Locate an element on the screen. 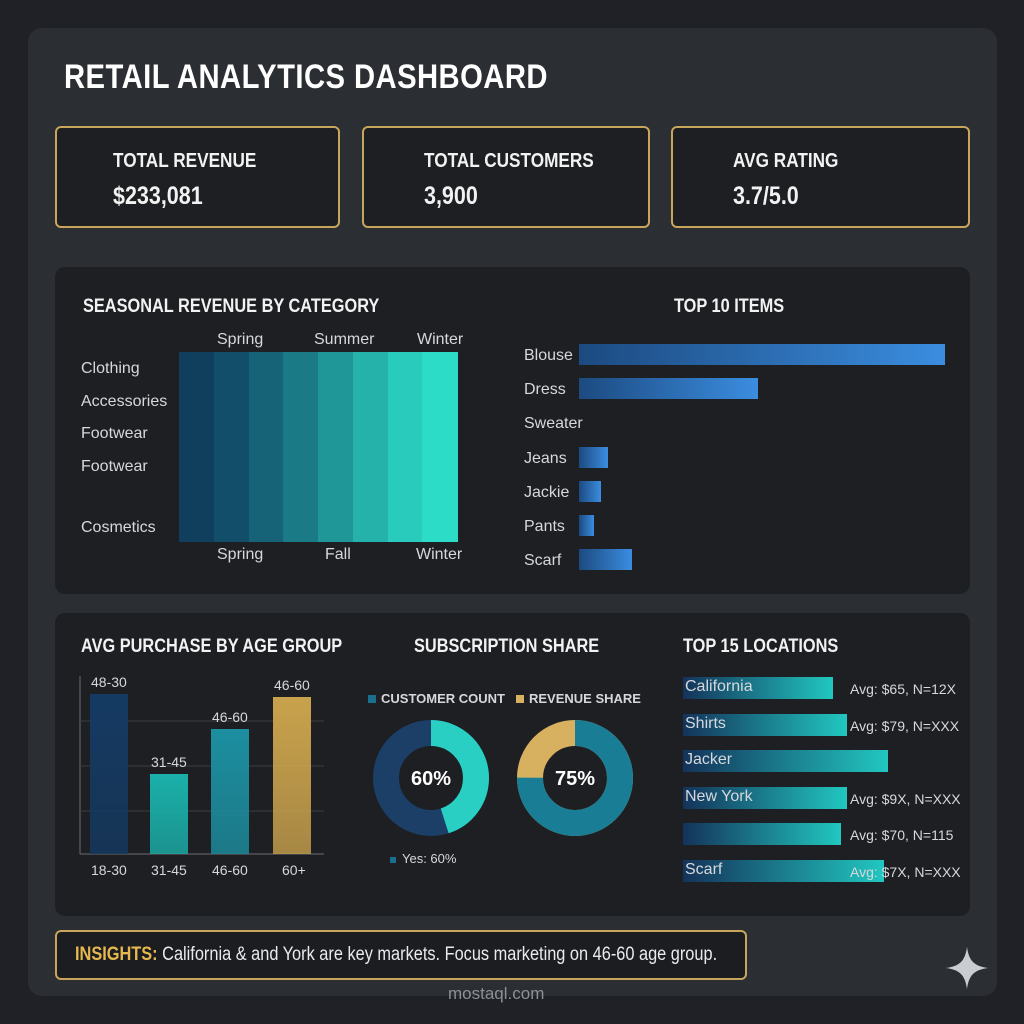 The width and height of the screenshot is (1024, 1024). age-axis-label: 46-60 is located at coordinates (230, 870).